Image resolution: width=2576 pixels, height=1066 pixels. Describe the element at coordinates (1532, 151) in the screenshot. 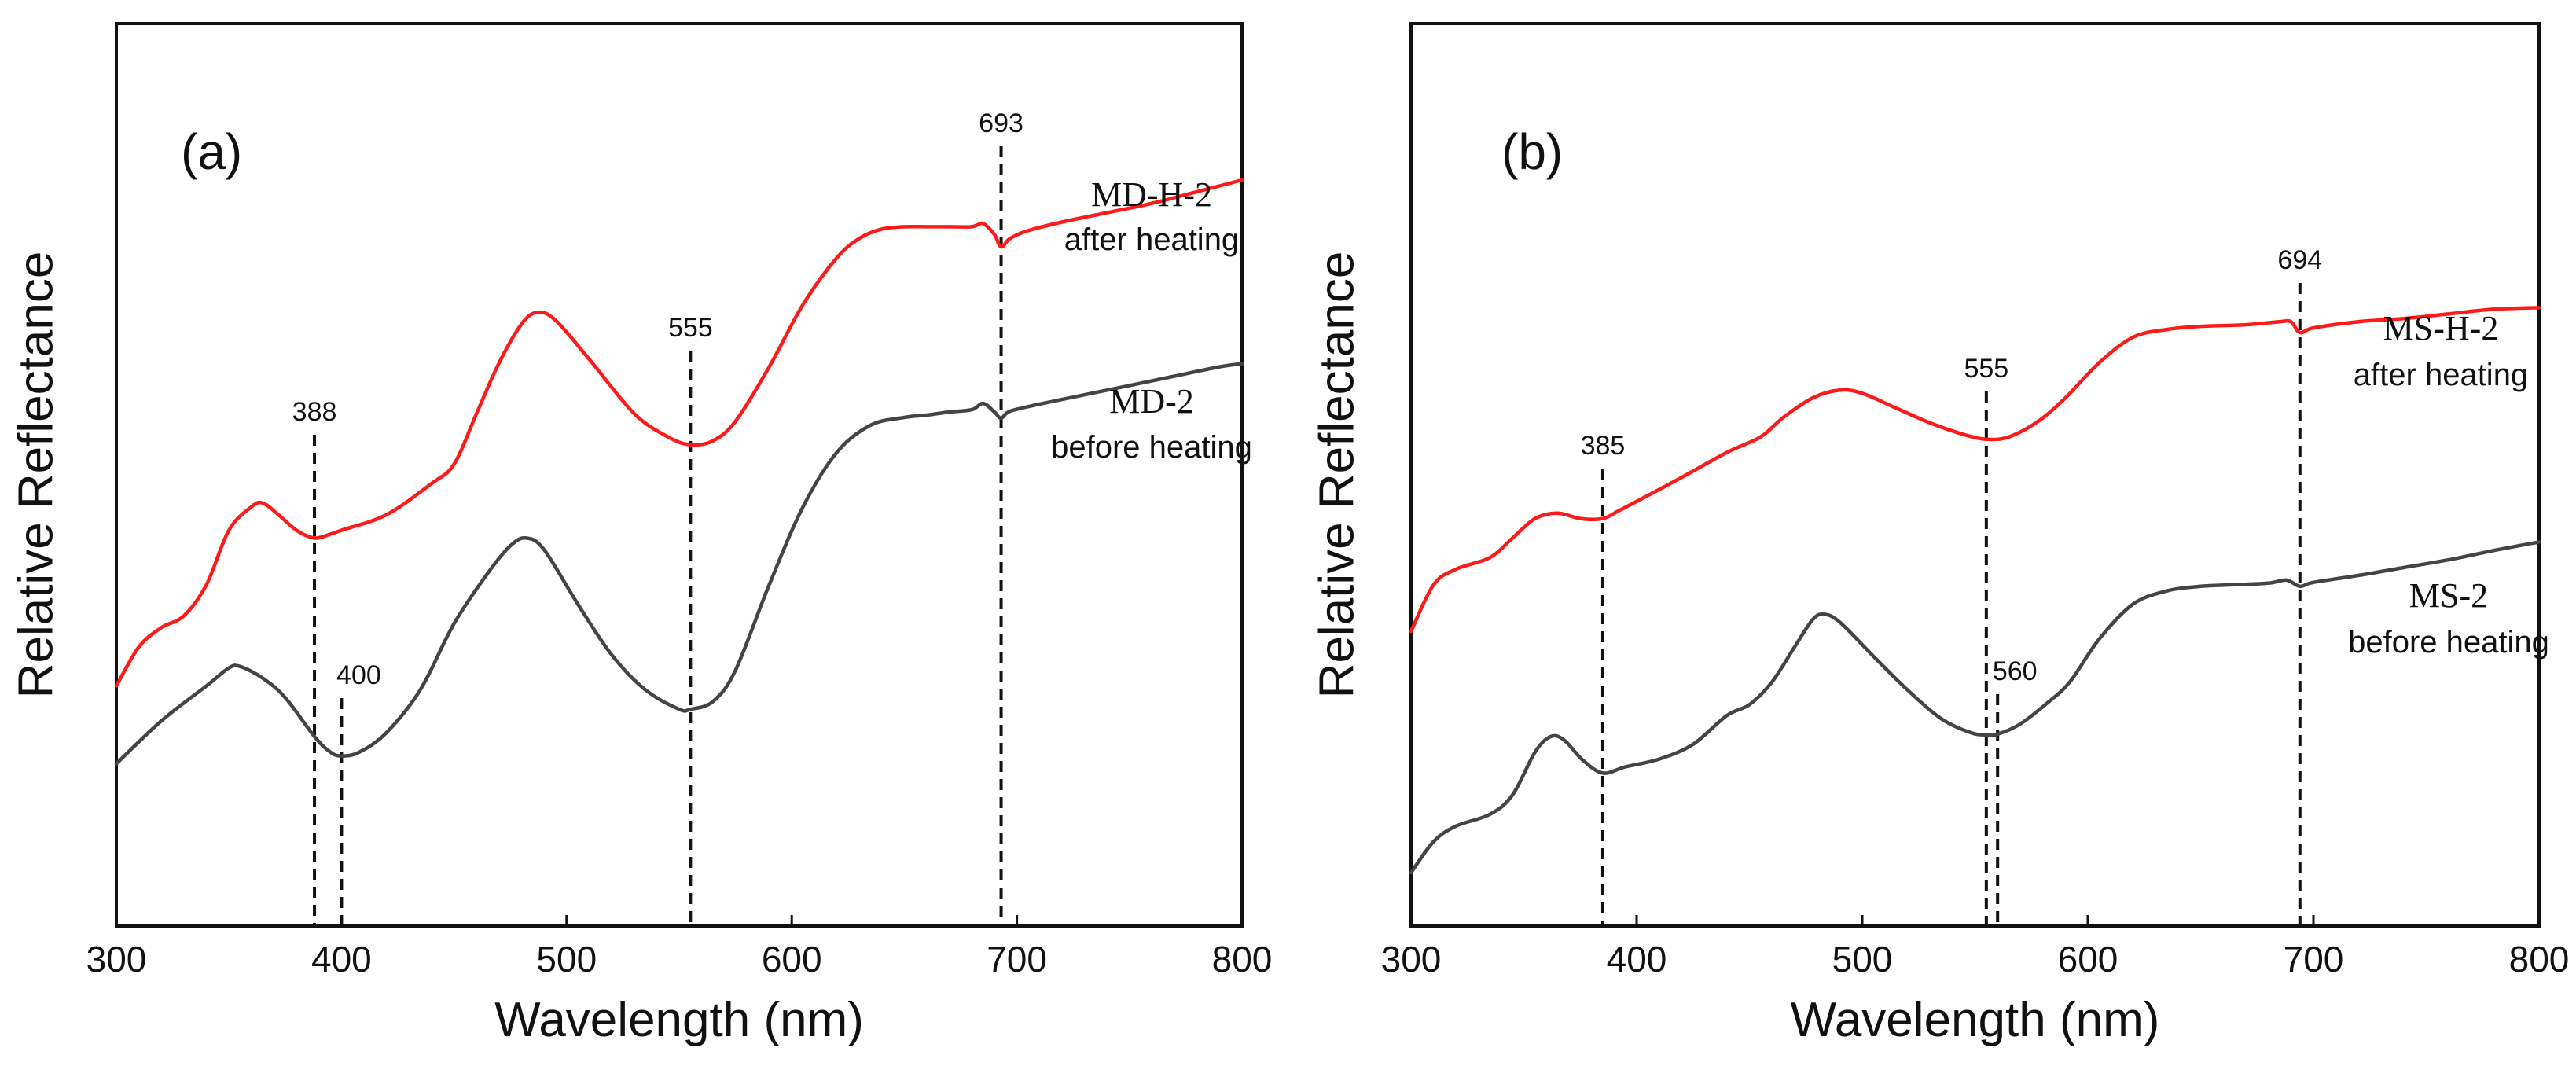

I see `panel-label-b: (b)` at that location.